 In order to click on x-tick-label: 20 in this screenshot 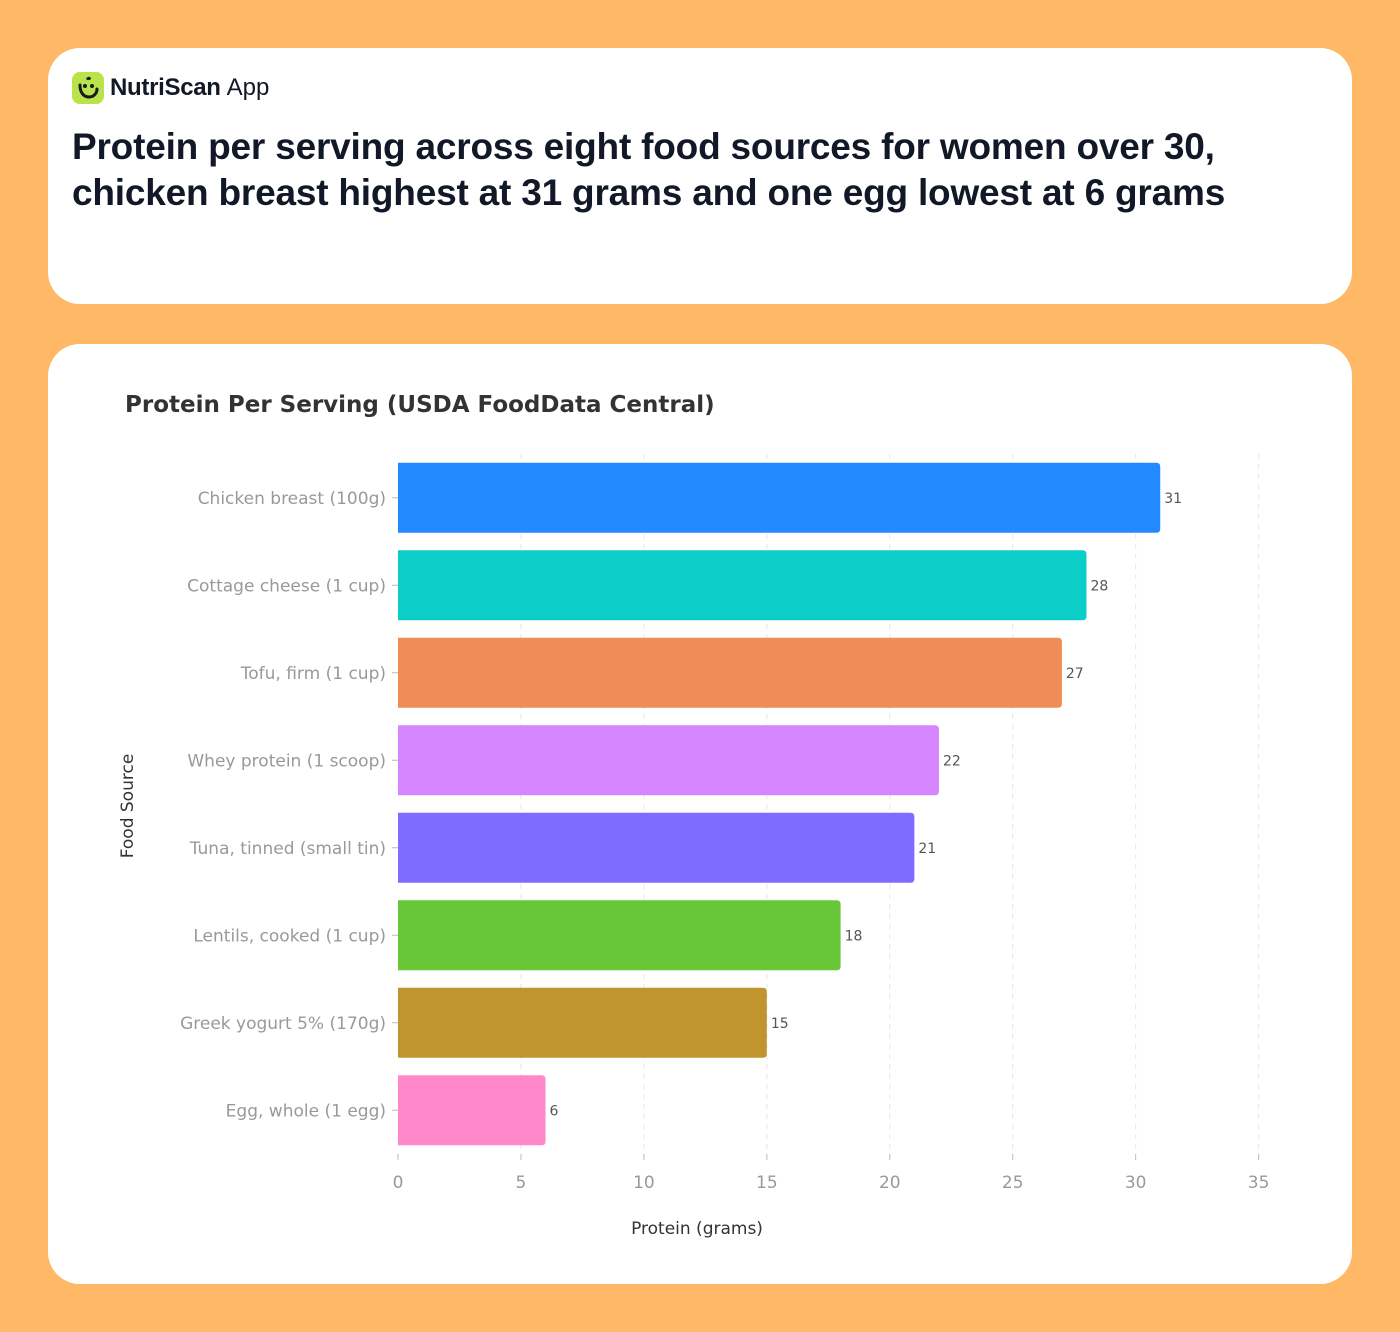, I will do `click(890, 1183)`.